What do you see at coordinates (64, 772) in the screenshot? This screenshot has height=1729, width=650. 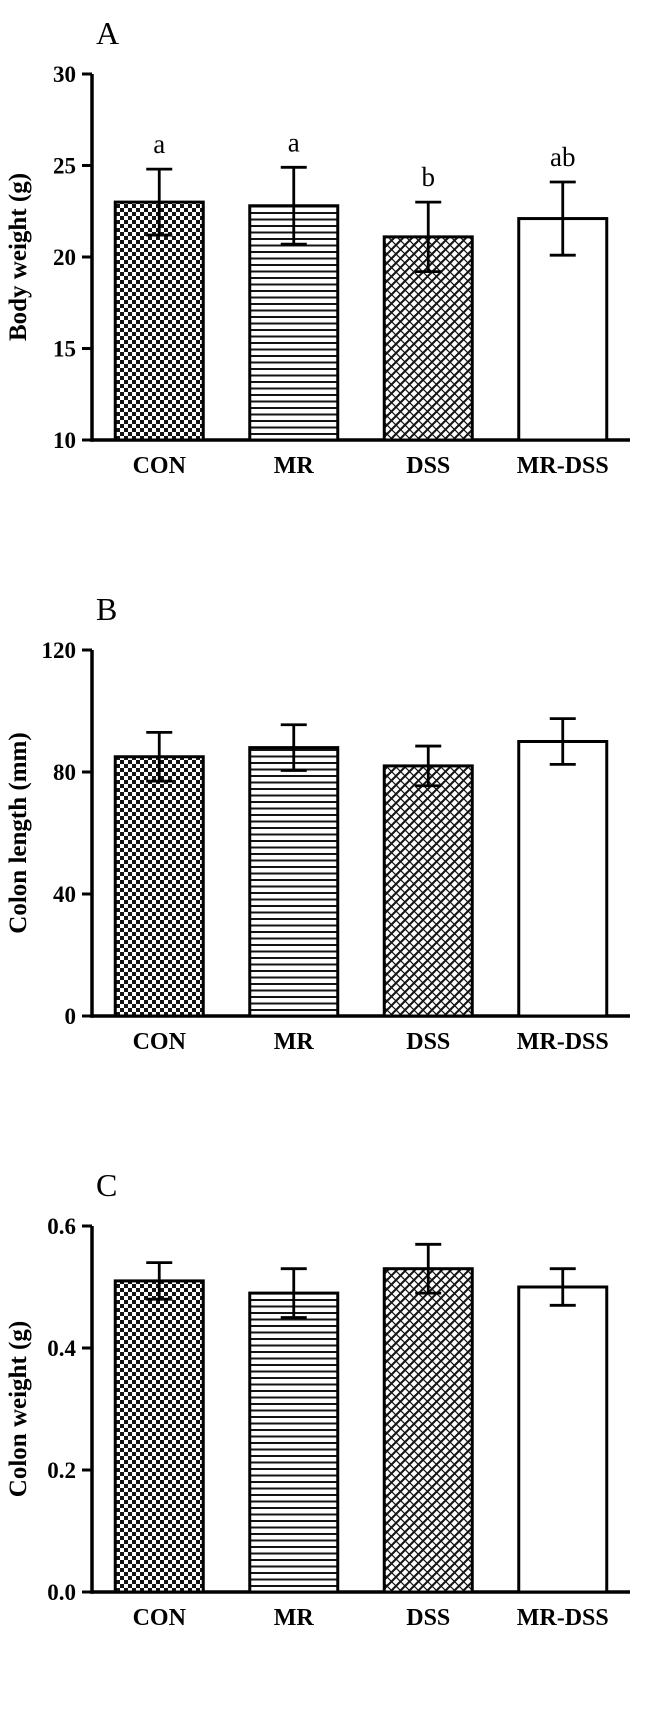 I see `y-tick-label: 80` at bounding box center [64, 772].